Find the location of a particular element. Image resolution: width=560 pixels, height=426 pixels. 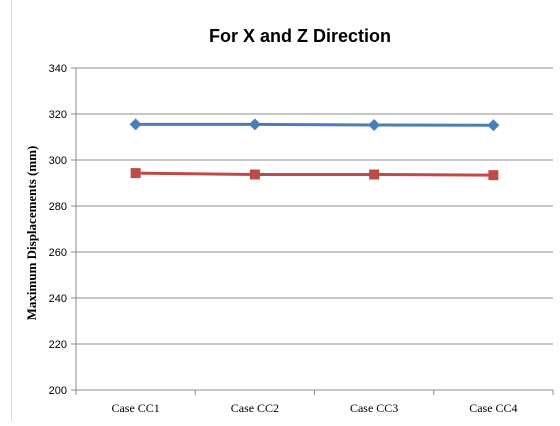

x-tick-label: Case CC4 is located at coordinates (493, 408).